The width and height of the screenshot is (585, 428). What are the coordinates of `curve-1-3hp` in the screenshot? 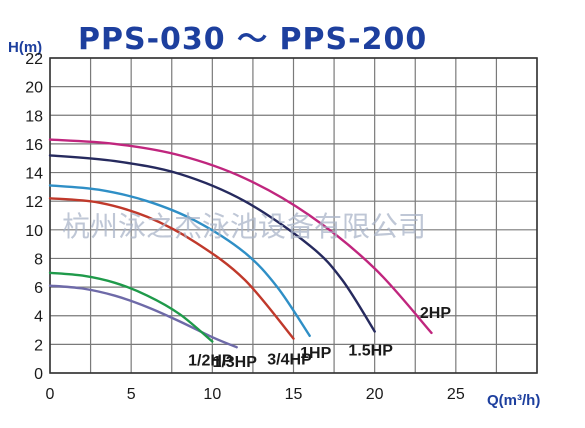 It's located at (143, 316).